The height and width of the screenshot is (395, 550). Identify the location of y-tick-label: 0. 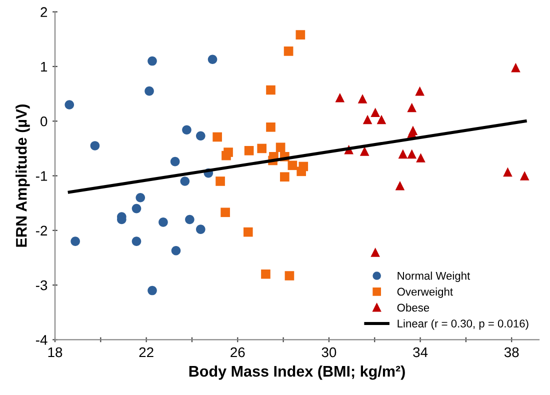
(44, 121).